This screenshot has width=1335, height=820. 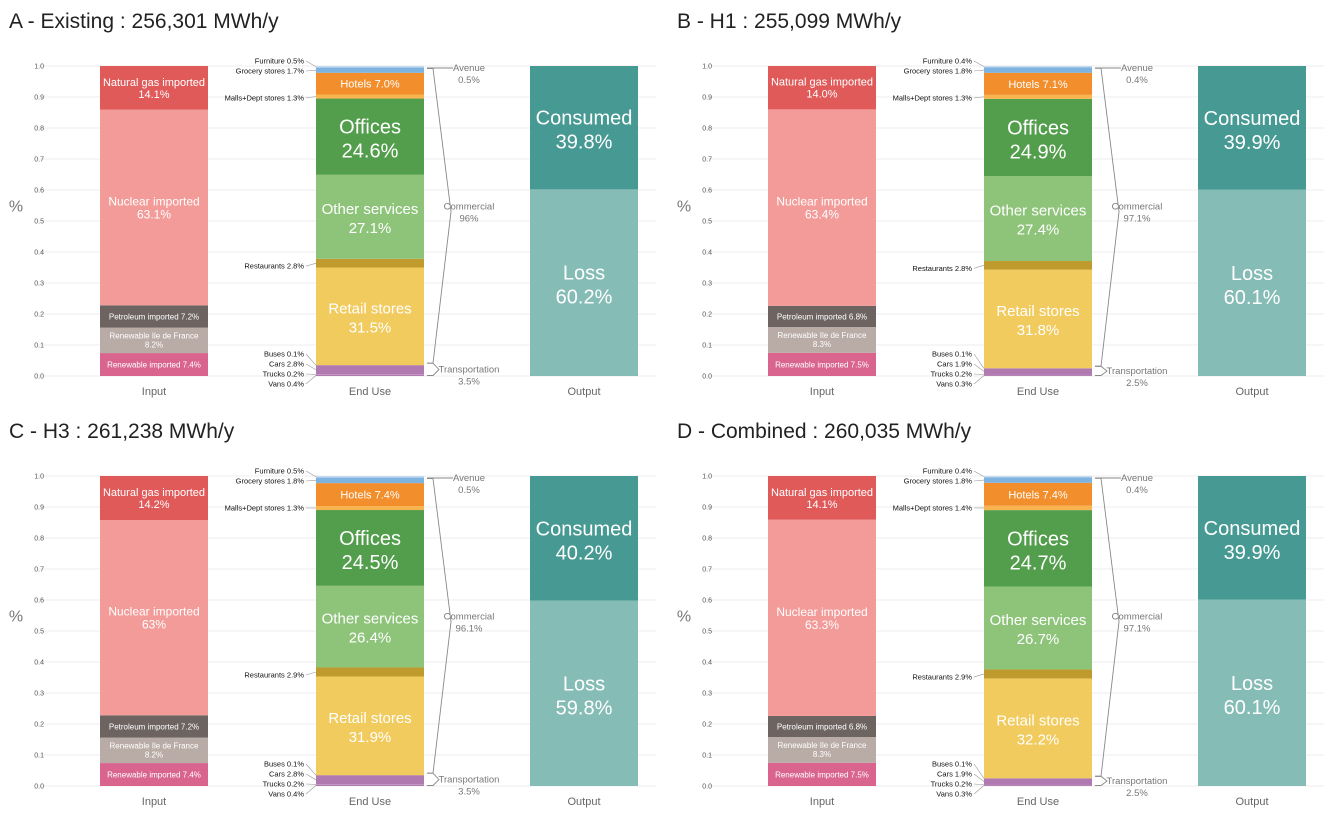 I want to click on enduse-segment-hotels, so click(x=370, y=83).